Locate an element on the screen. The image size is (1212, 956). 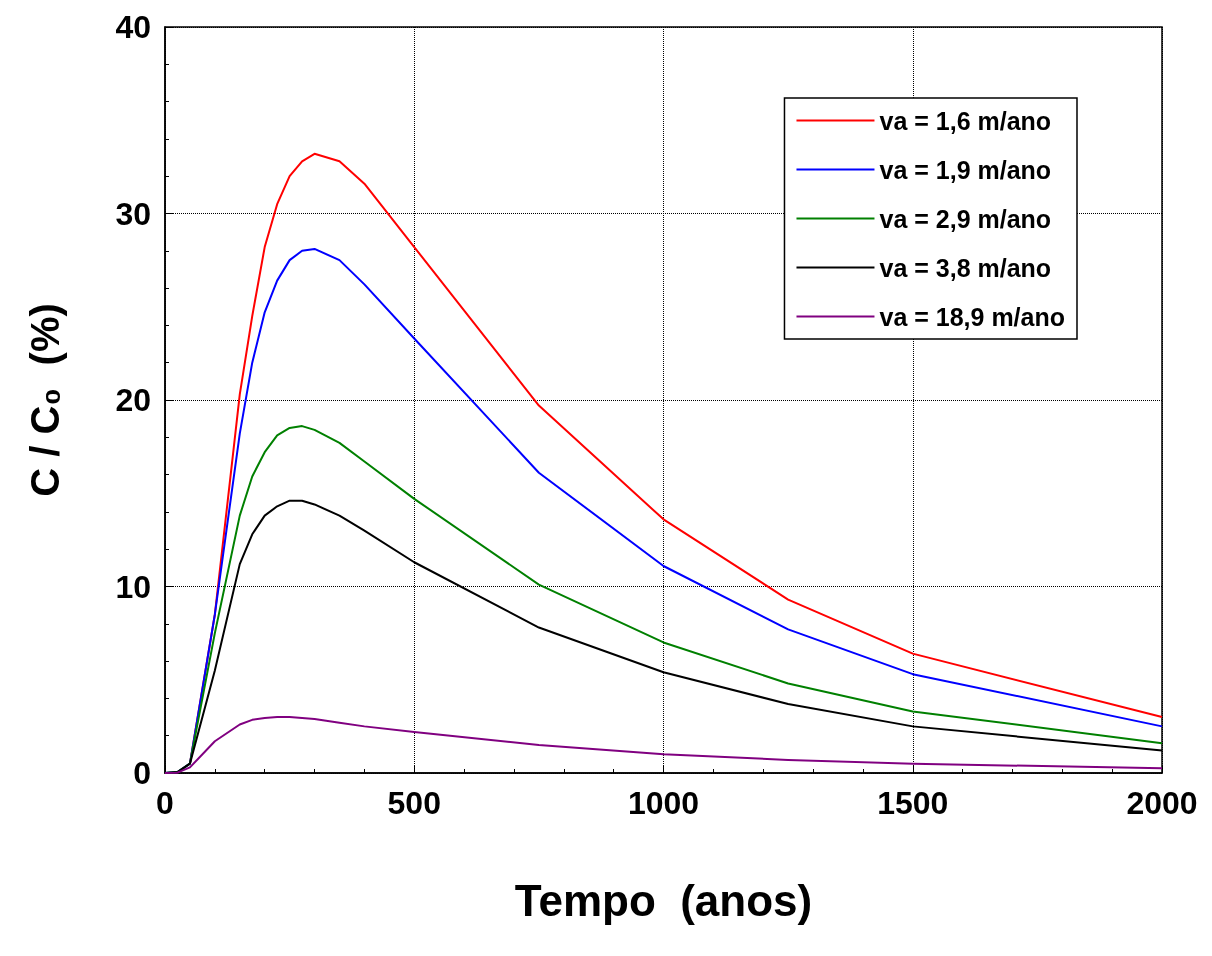
legend-label: va = 18,9 m/ano is located at coordinates (972, 316).